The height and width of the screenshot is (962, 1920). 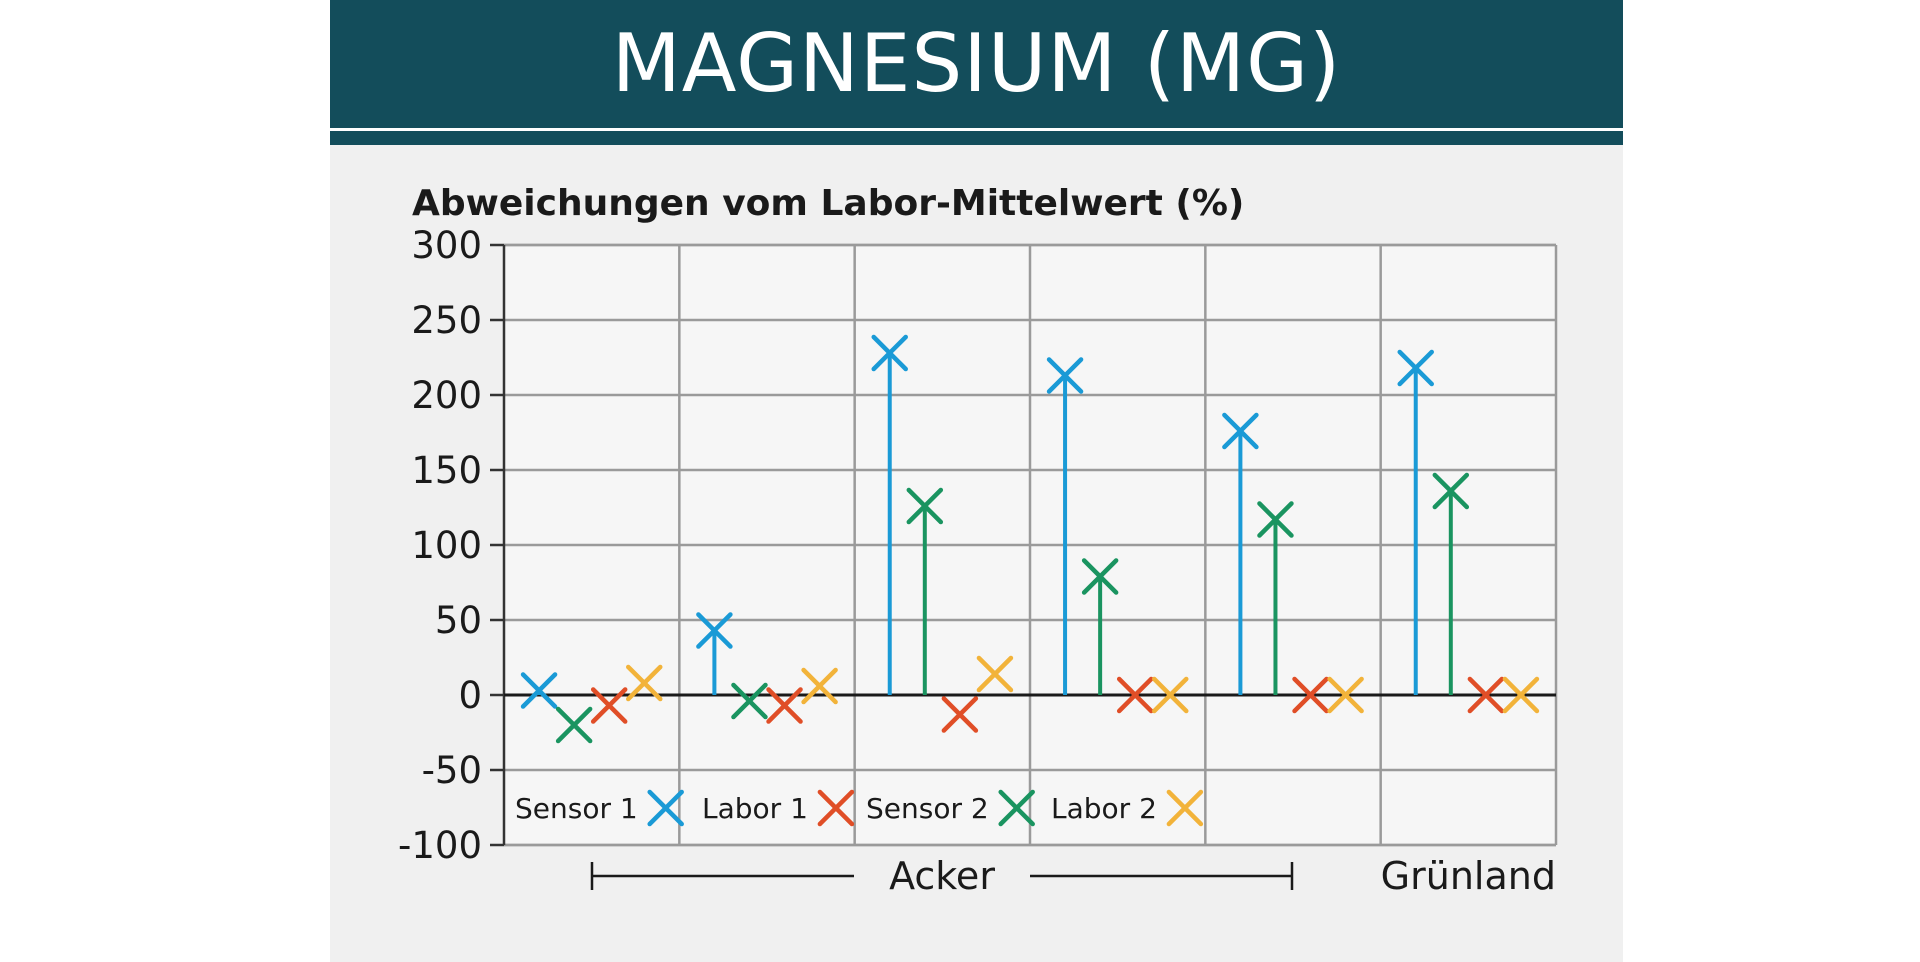 What do you see at coordinates (942, 876) in the screenshot?
I see `group-label-acker: Acker` at bounding box center [942, 876].